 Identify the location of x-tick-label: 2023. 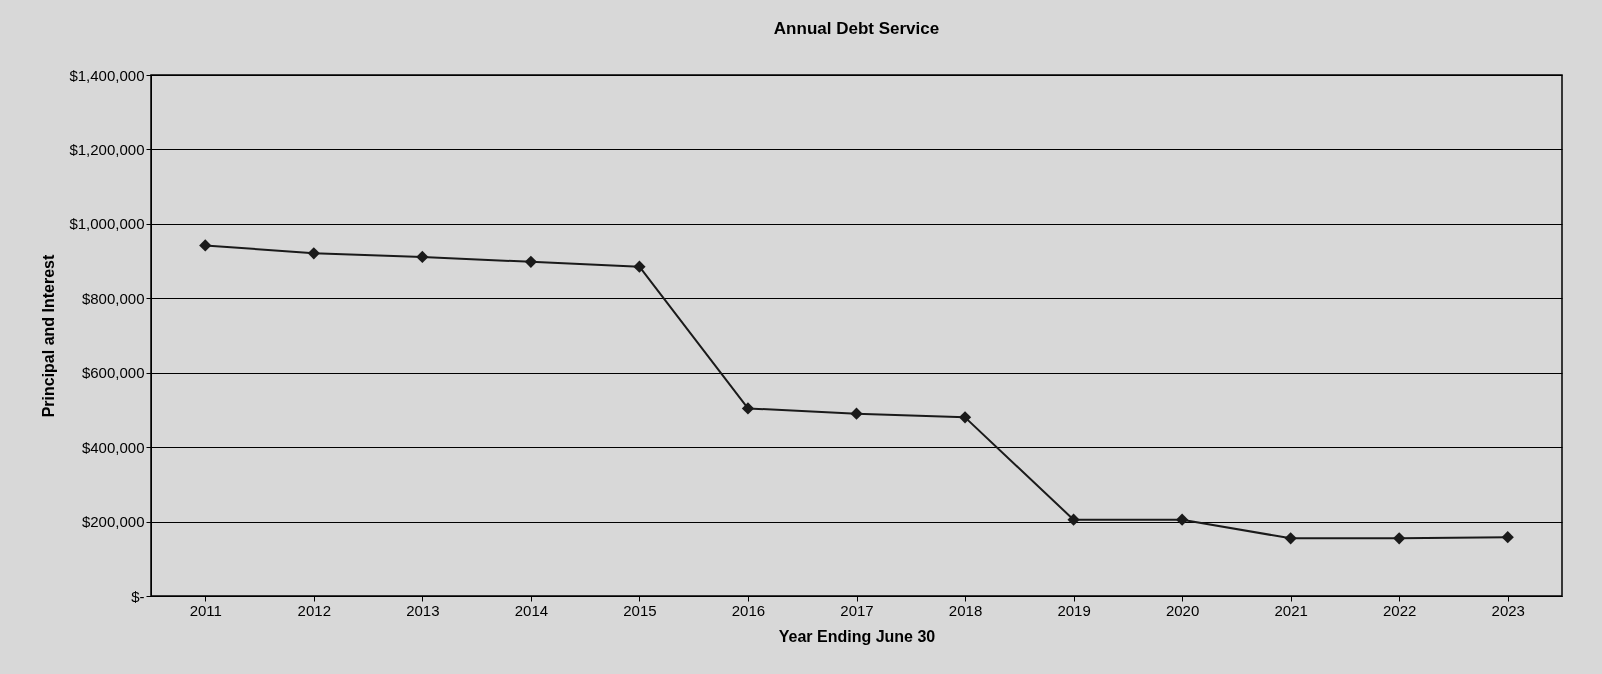
(1508, 610).